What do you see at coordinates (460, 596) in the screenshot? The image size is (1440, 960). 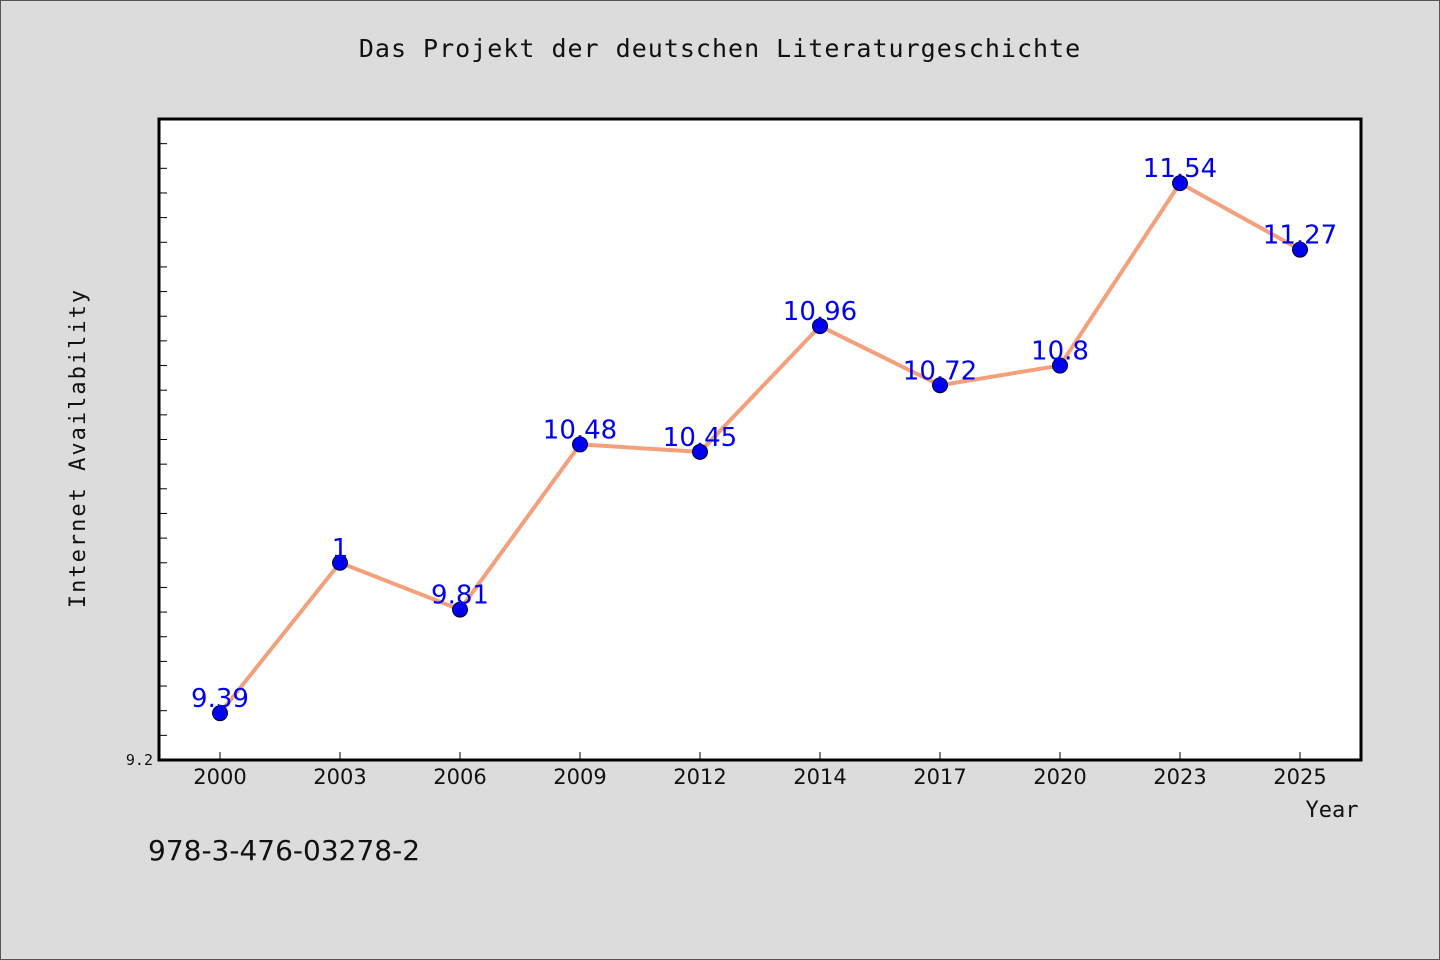 I see `data-label: 9.81` at bounding box center [460, 596].